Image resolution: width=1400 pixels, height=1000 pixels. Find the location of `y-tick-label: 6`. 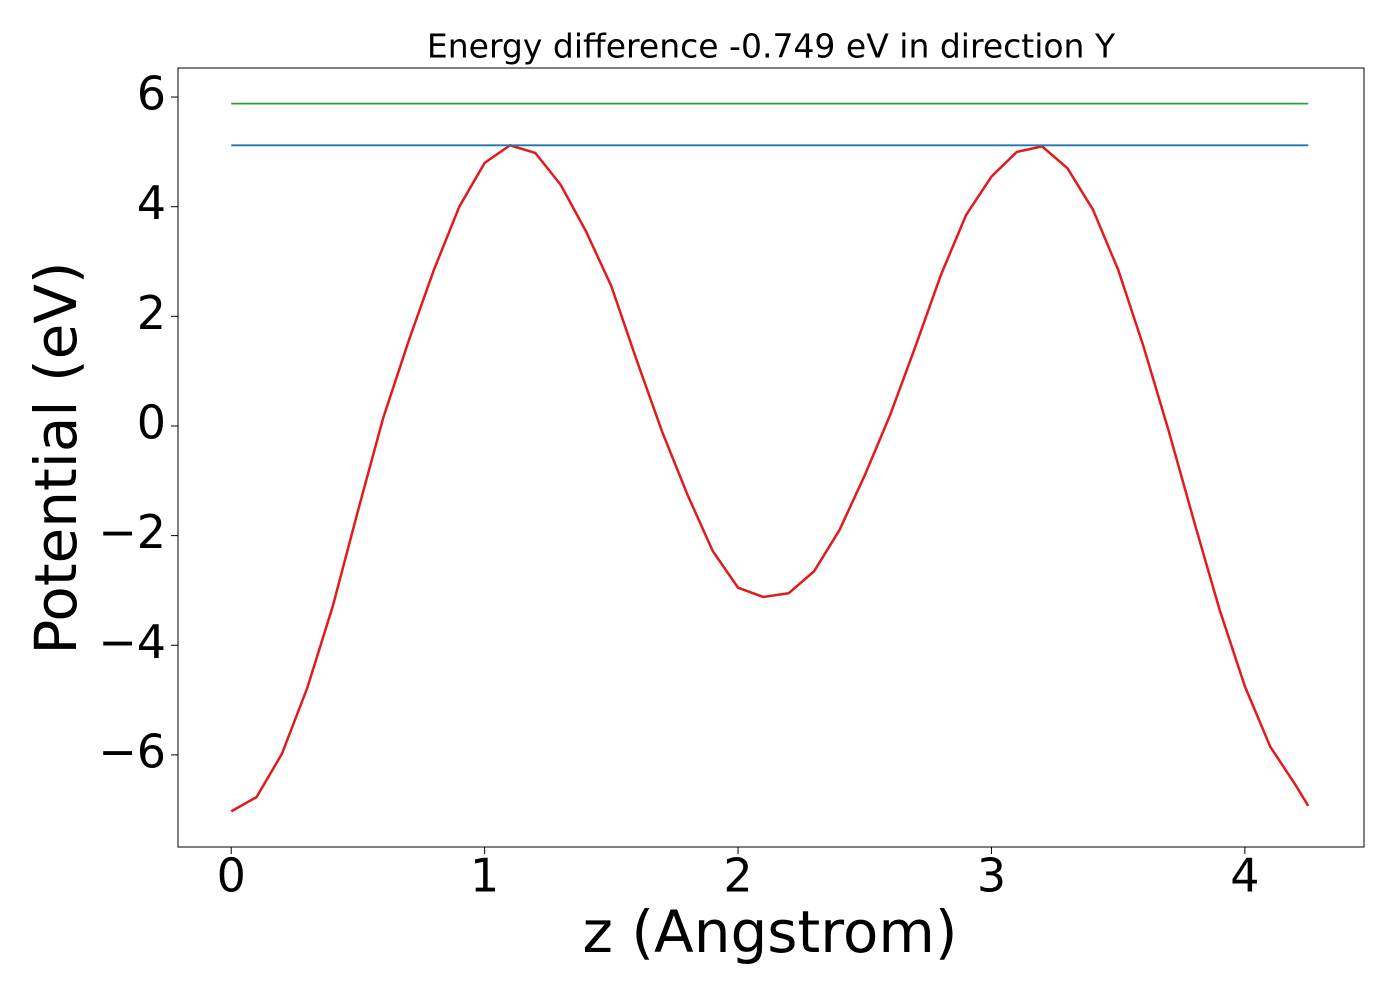

y-tick-label: 6 is located at coordinates (151, 94).